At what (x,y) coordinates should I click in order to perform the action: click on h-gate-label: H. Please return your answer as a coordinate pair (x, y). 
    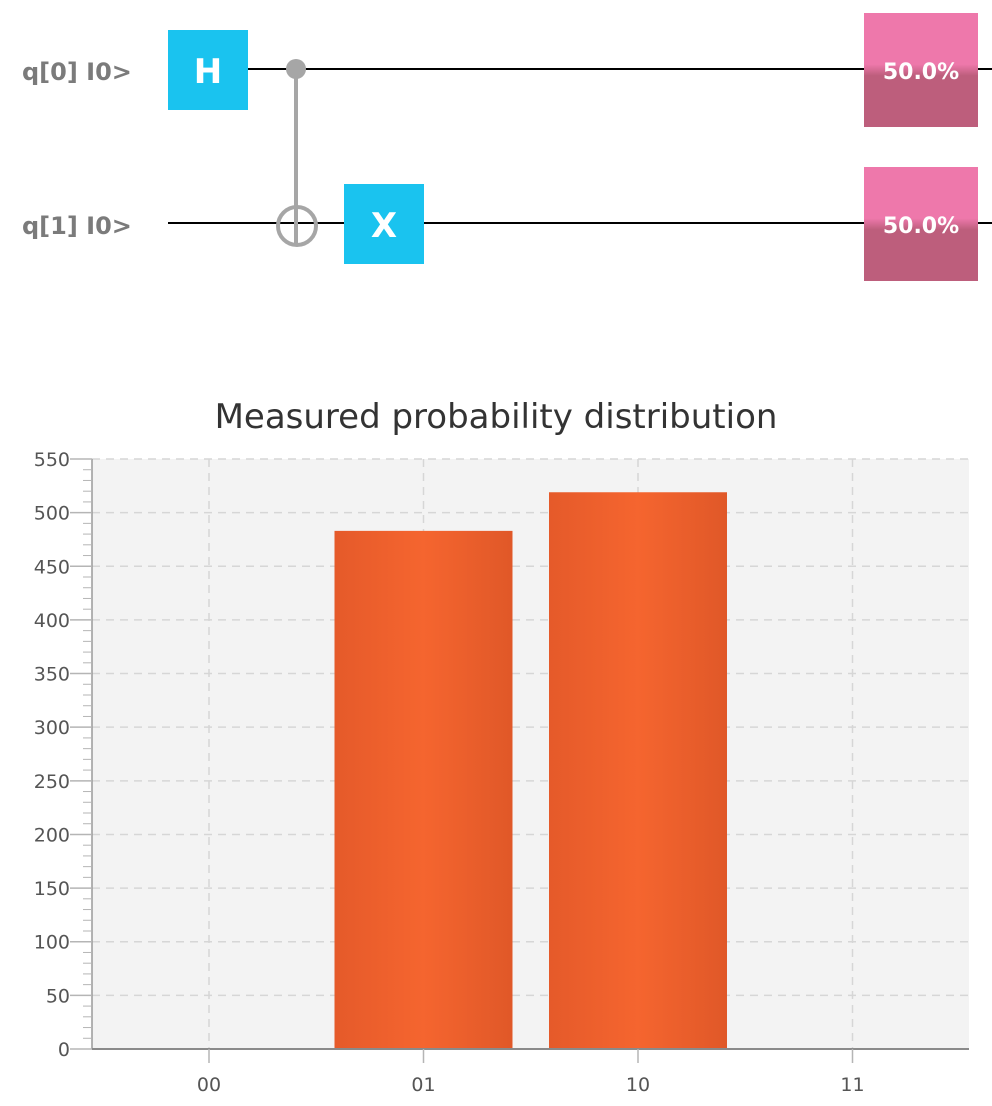
    Looking at the image, I should click on (208, 72).